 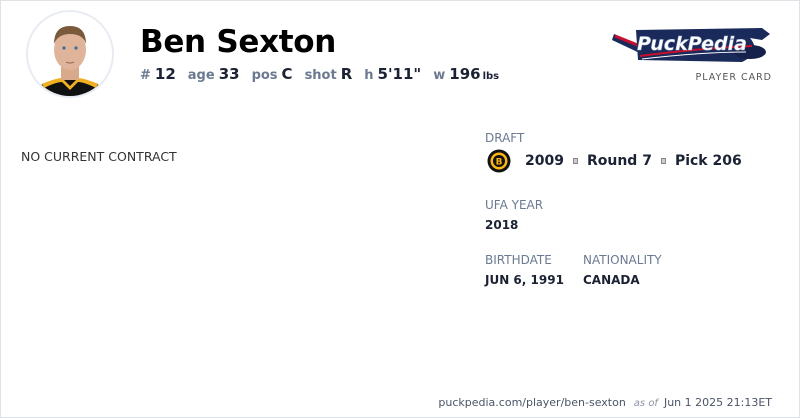 I want to click on draft-info: B 2009 Round 7 Pick 206, so click(x=614, y=161).